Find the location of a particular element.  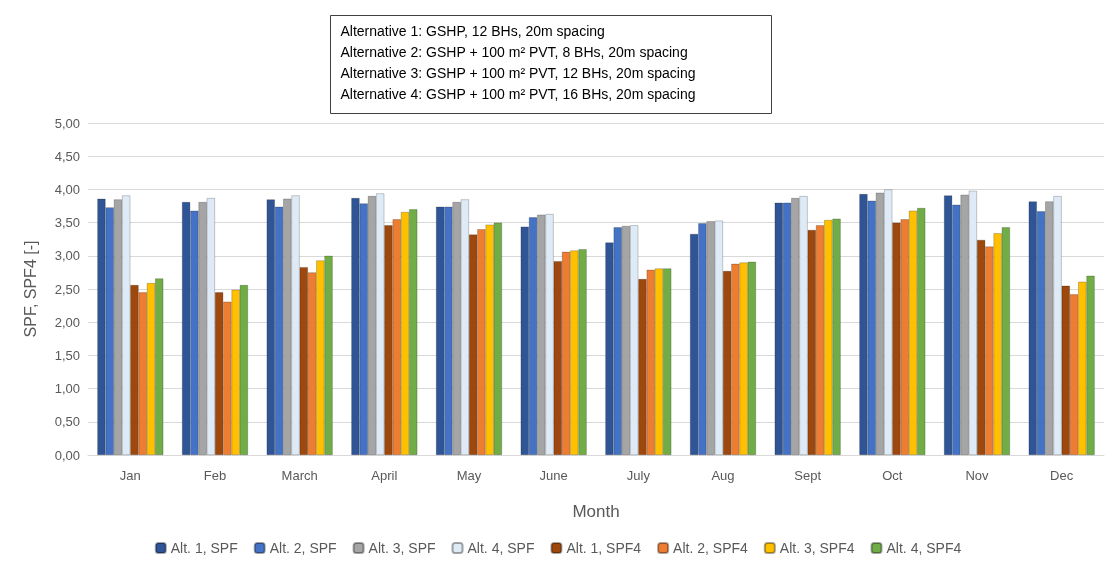

text: Alternative 4: GSHP + 100 m² PVT, 16 BHs, 20m spacing is located at coordinates (518, 93).